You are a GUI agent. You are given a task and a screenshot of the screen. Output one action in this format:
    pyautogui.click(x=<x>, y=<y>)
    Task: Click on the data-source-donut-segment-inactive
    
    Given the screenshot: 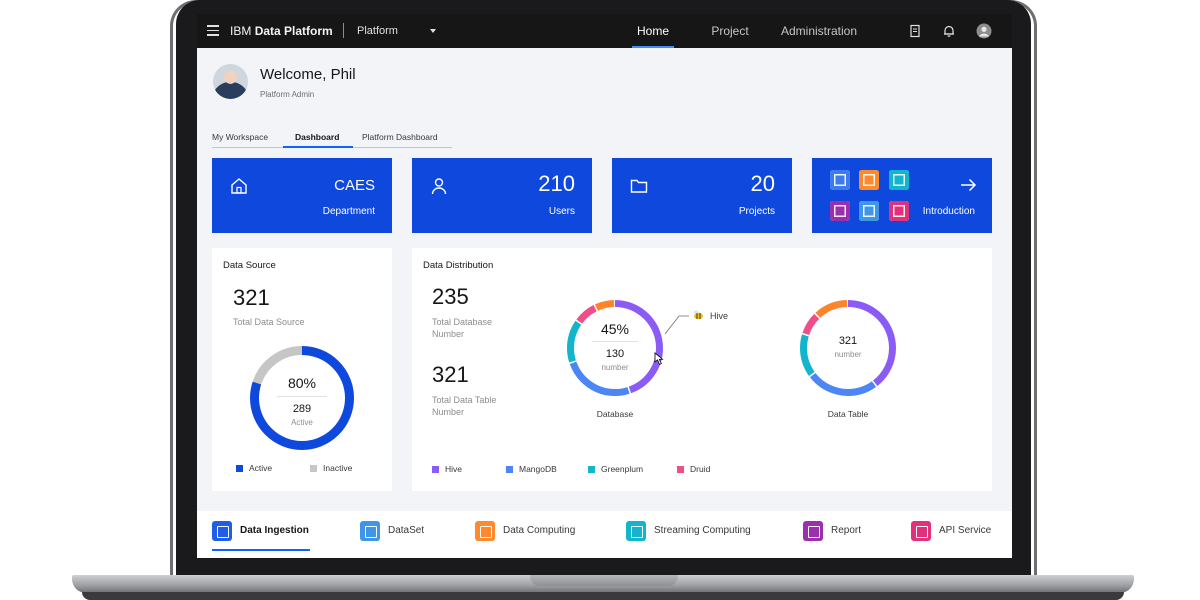 What is the action you would take?
    pyautogui.click(x=302, y=398)
    